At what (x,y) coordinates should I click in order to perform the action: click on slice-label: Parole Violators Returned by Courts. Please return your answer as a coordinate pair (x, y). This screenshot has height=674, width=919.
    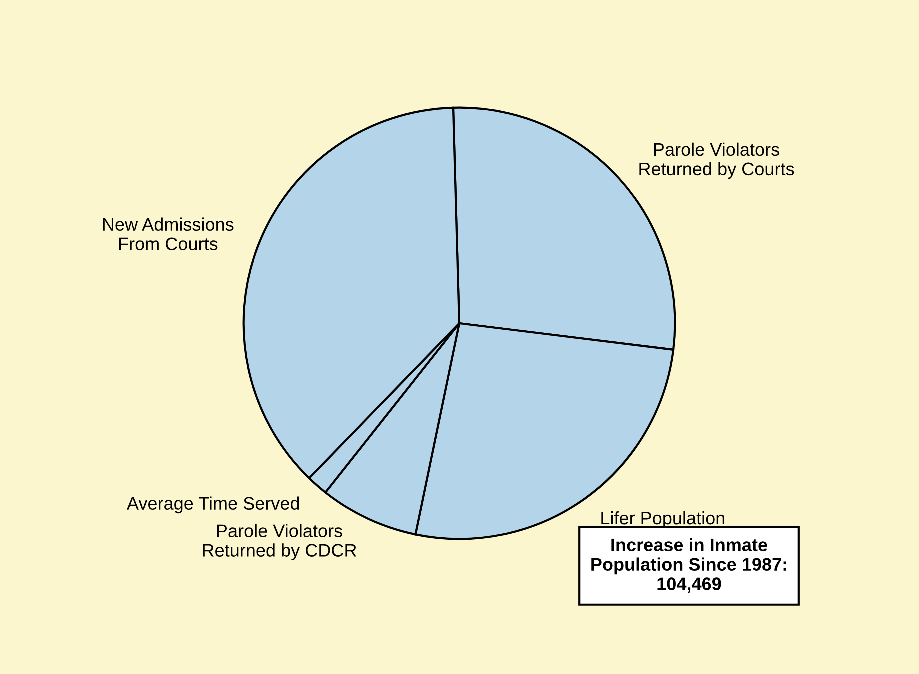
    Looking at the image, I should click on (717, 161).